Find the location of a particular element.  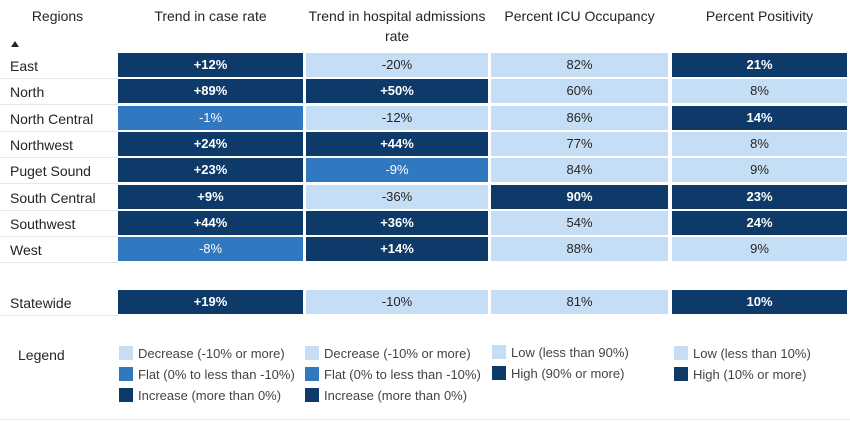

table-row: North +89% +50% 60% 8% is located at coordinates (425, 92).